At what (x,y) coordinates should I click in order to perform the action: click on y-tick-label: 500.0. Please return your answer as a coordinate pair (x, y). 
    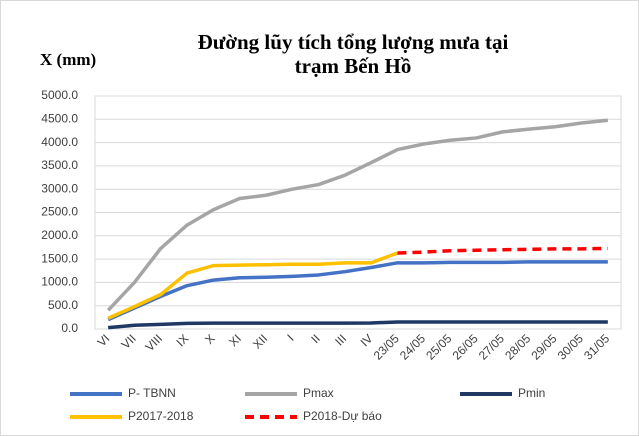
    Looking at the image, I should click on (63, 305).